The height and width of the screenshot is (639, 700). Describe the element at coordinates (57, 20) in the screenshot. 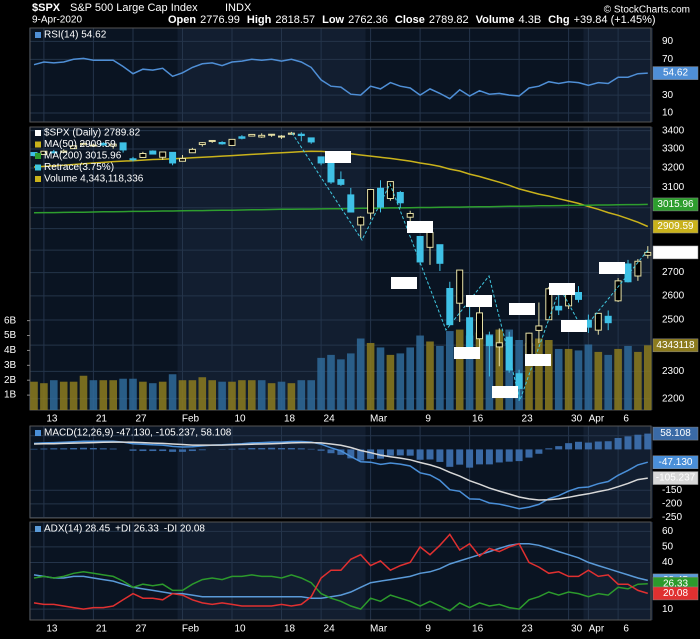

I see `date: 9-Apr-2020` at that location.